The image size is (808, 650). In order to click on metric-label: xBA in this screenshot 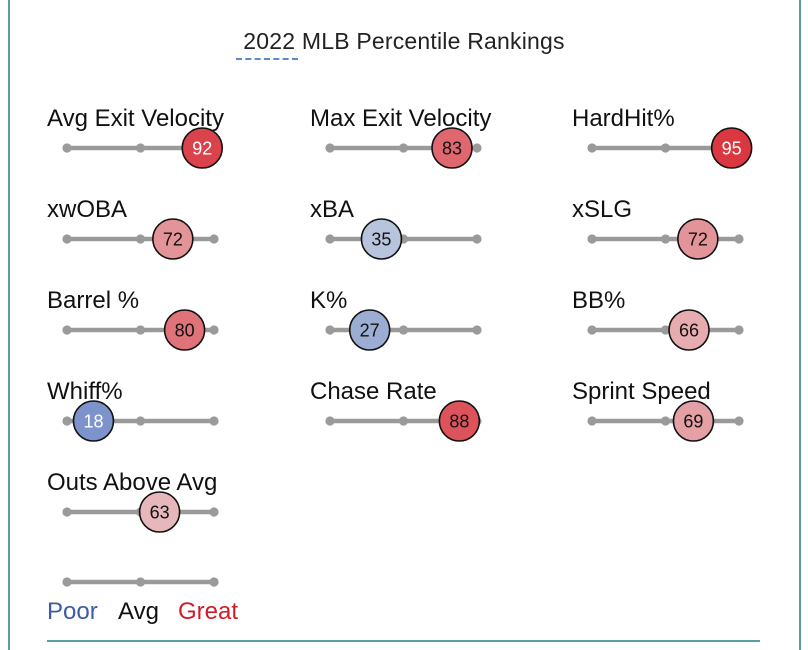, I will do `click(332, 209)`.